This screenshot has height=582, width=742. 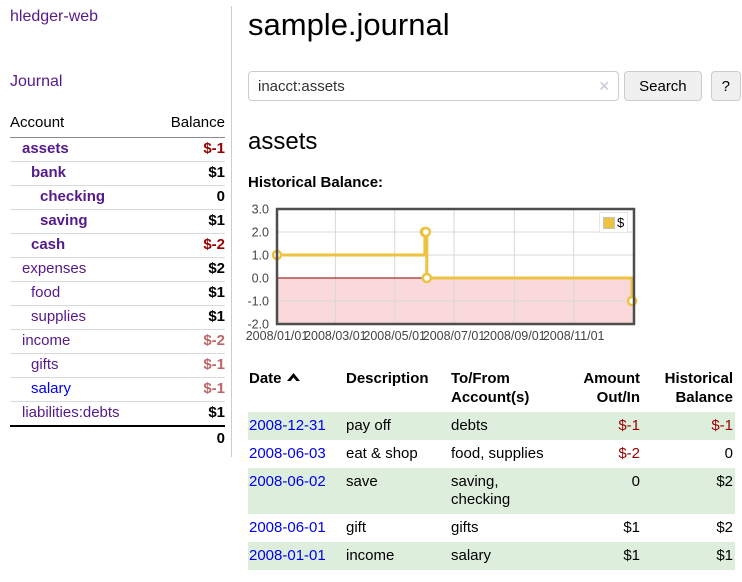 What do you see at coordinates (82, 125) in the screenshot?
I see `accounts-header-account: Account` at bounding box center [82, 125].